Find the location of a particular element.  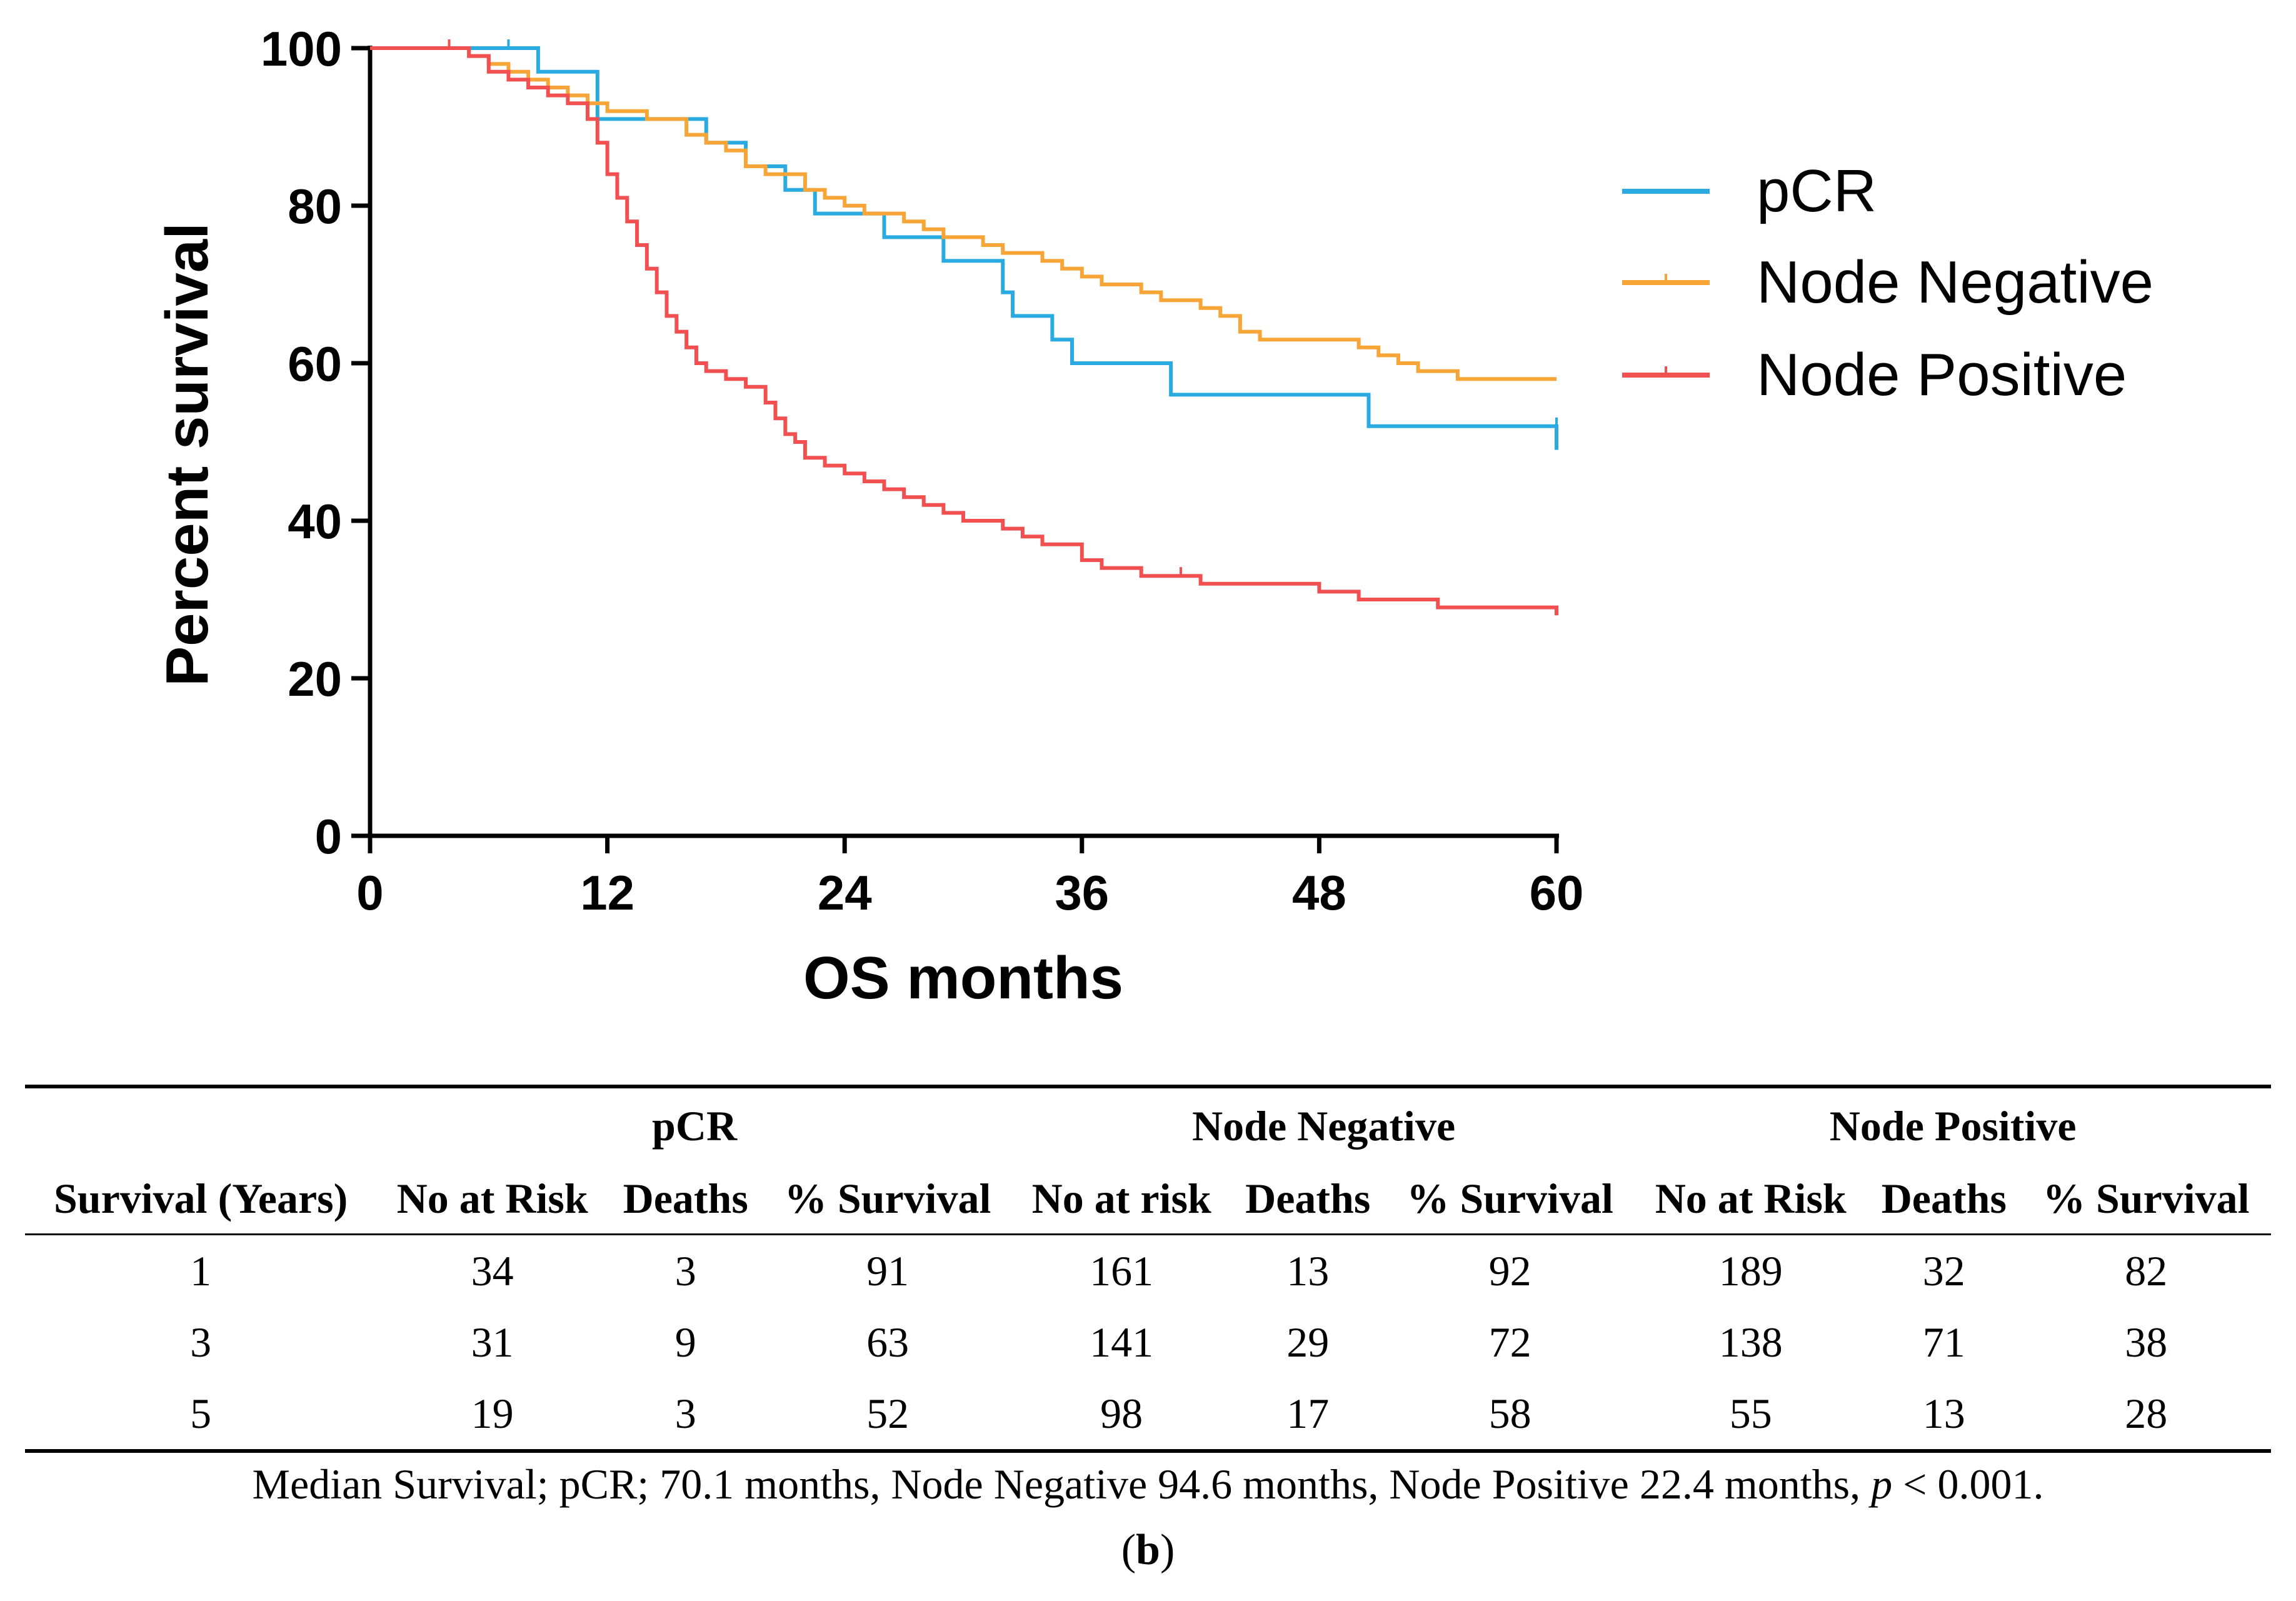

caption-p-value: < 0.001. is located at coordinates (1968, 1484).